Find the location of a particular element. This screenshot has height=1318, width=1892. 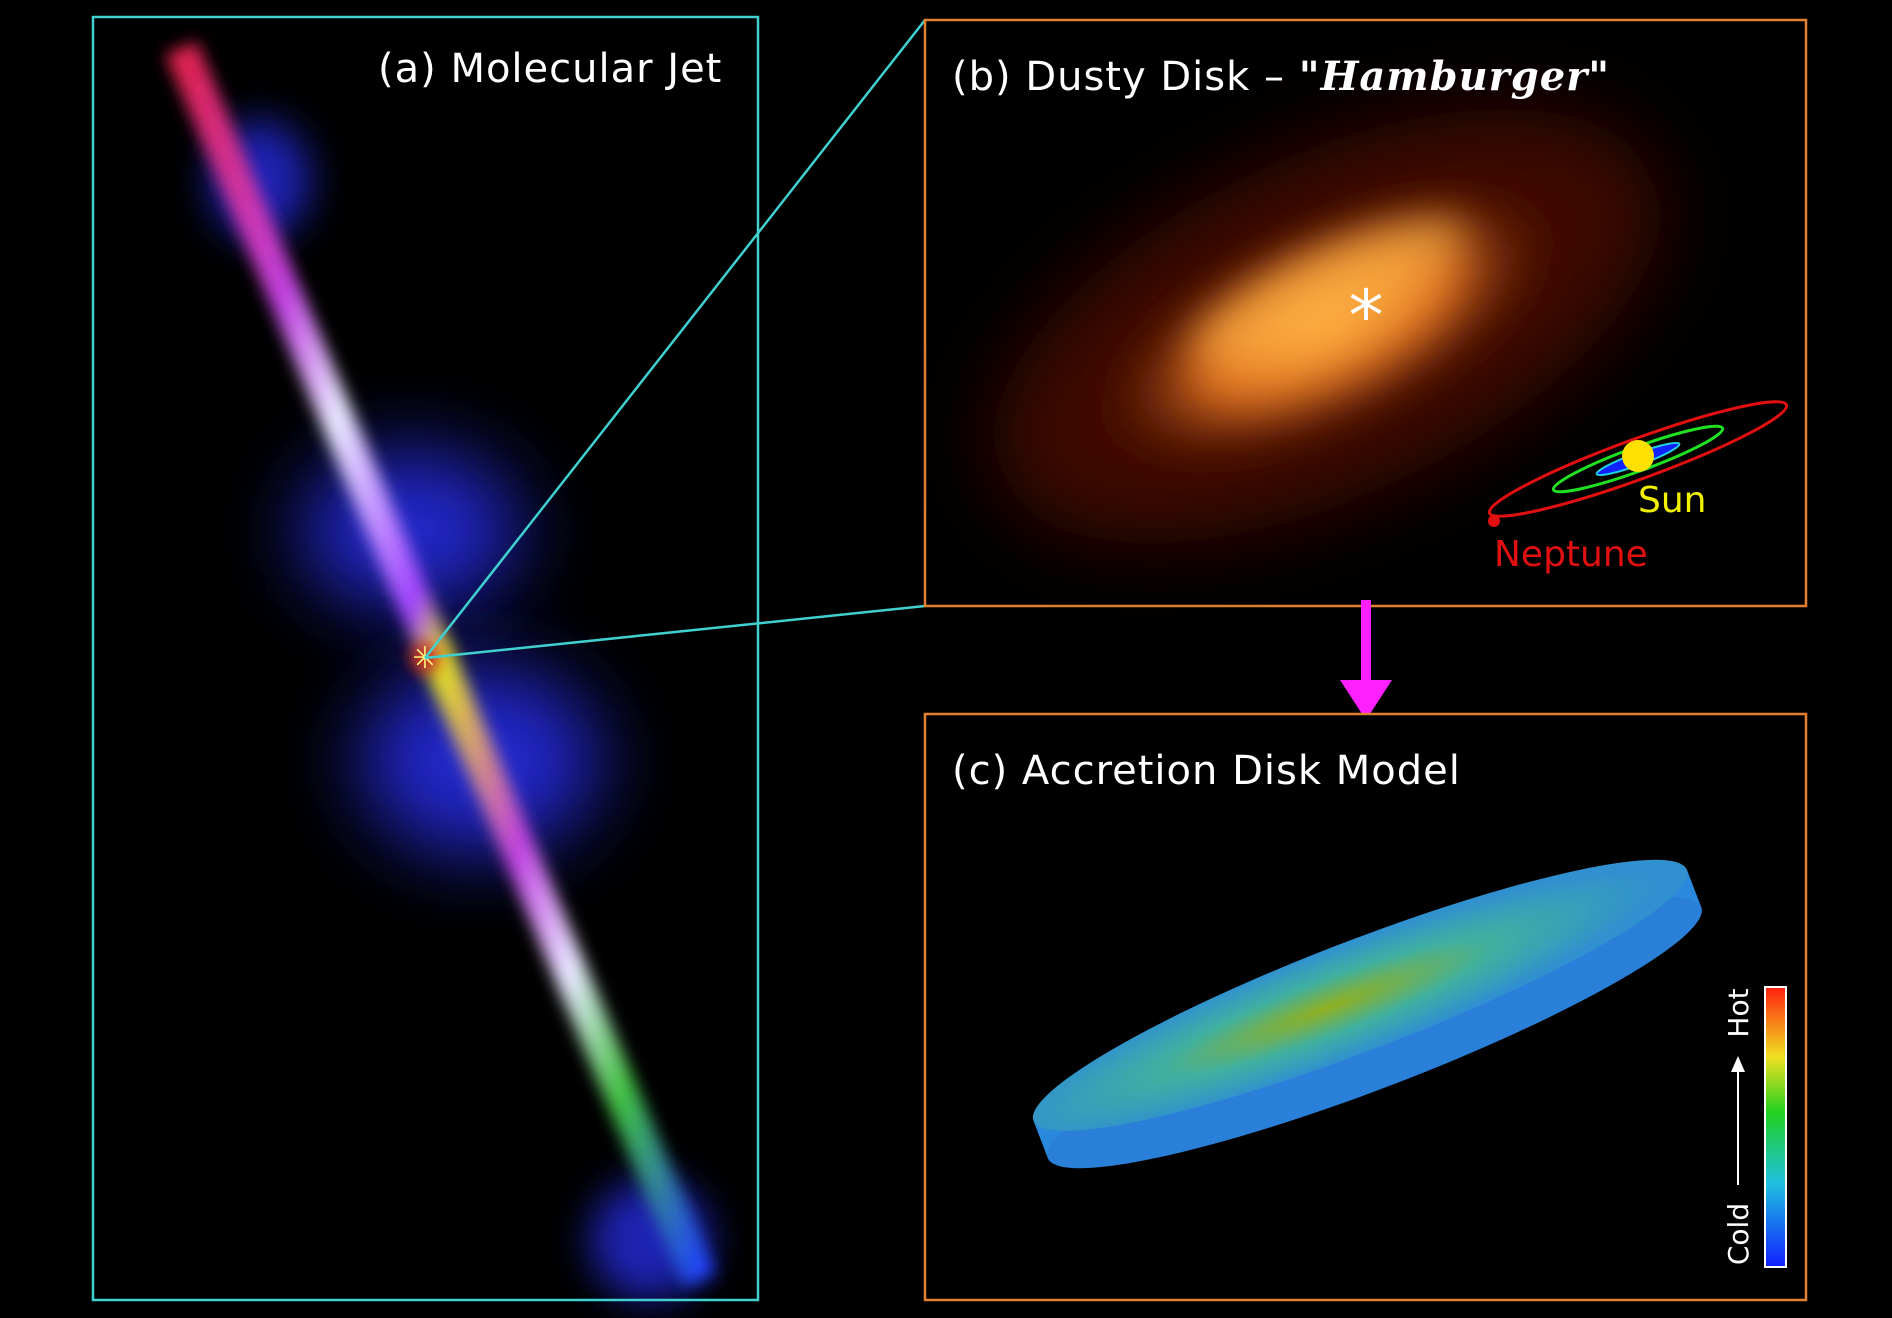

accretion-disk-model is located at coordinates (1367, 1014).